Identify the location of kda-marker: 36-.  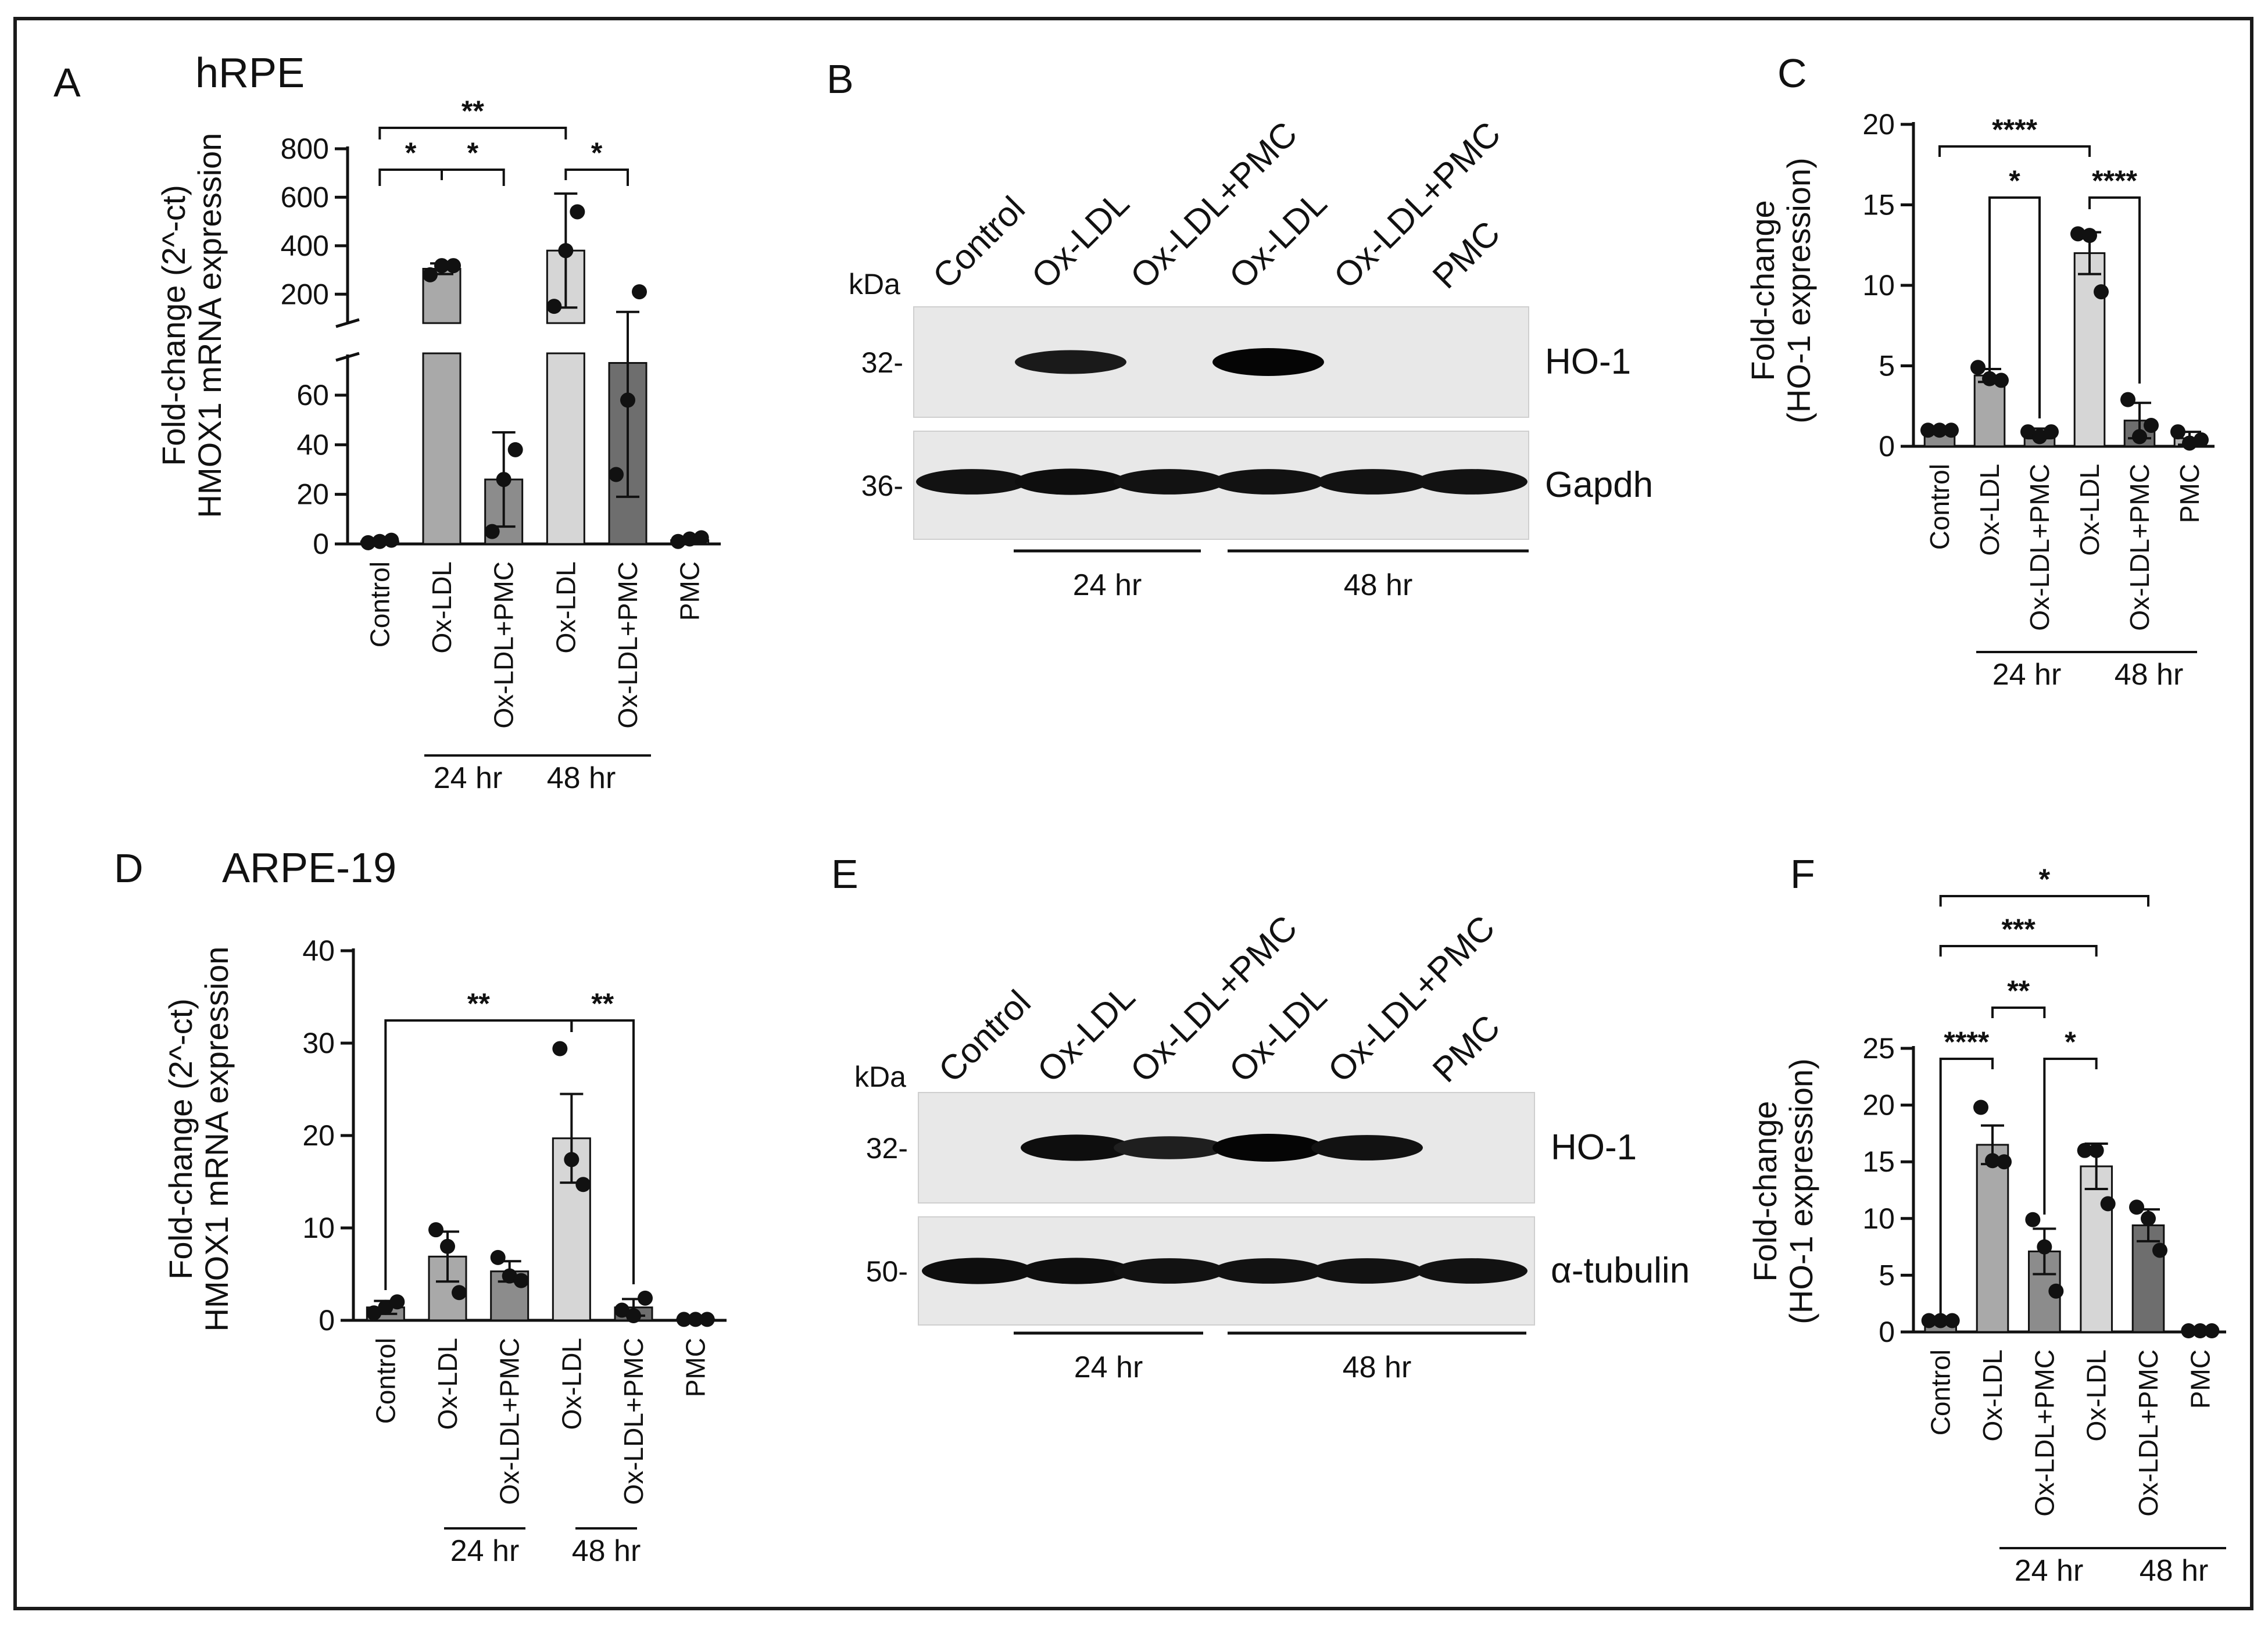
(882, 486).